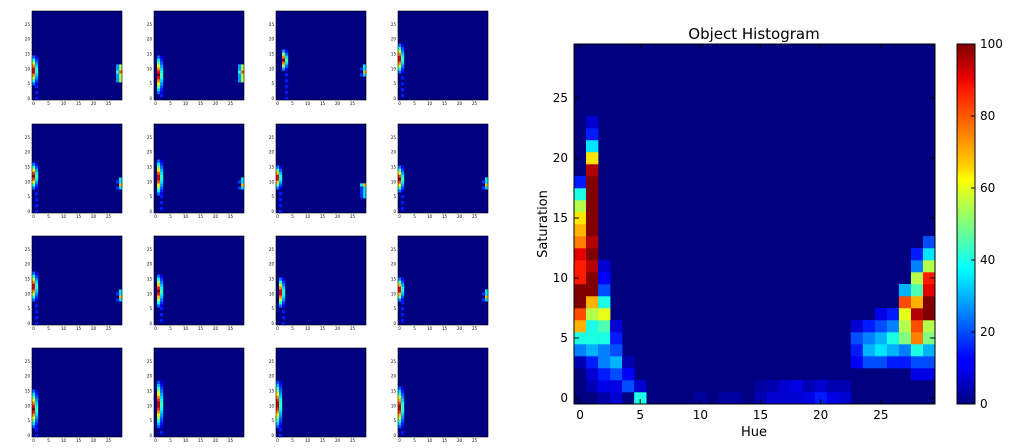 Image resolution: width=1024 pixels, height=448 pixels. Describe the element at coordinates (564, 338) in the screenshot. I see `y-tick-label: 5` at that location.